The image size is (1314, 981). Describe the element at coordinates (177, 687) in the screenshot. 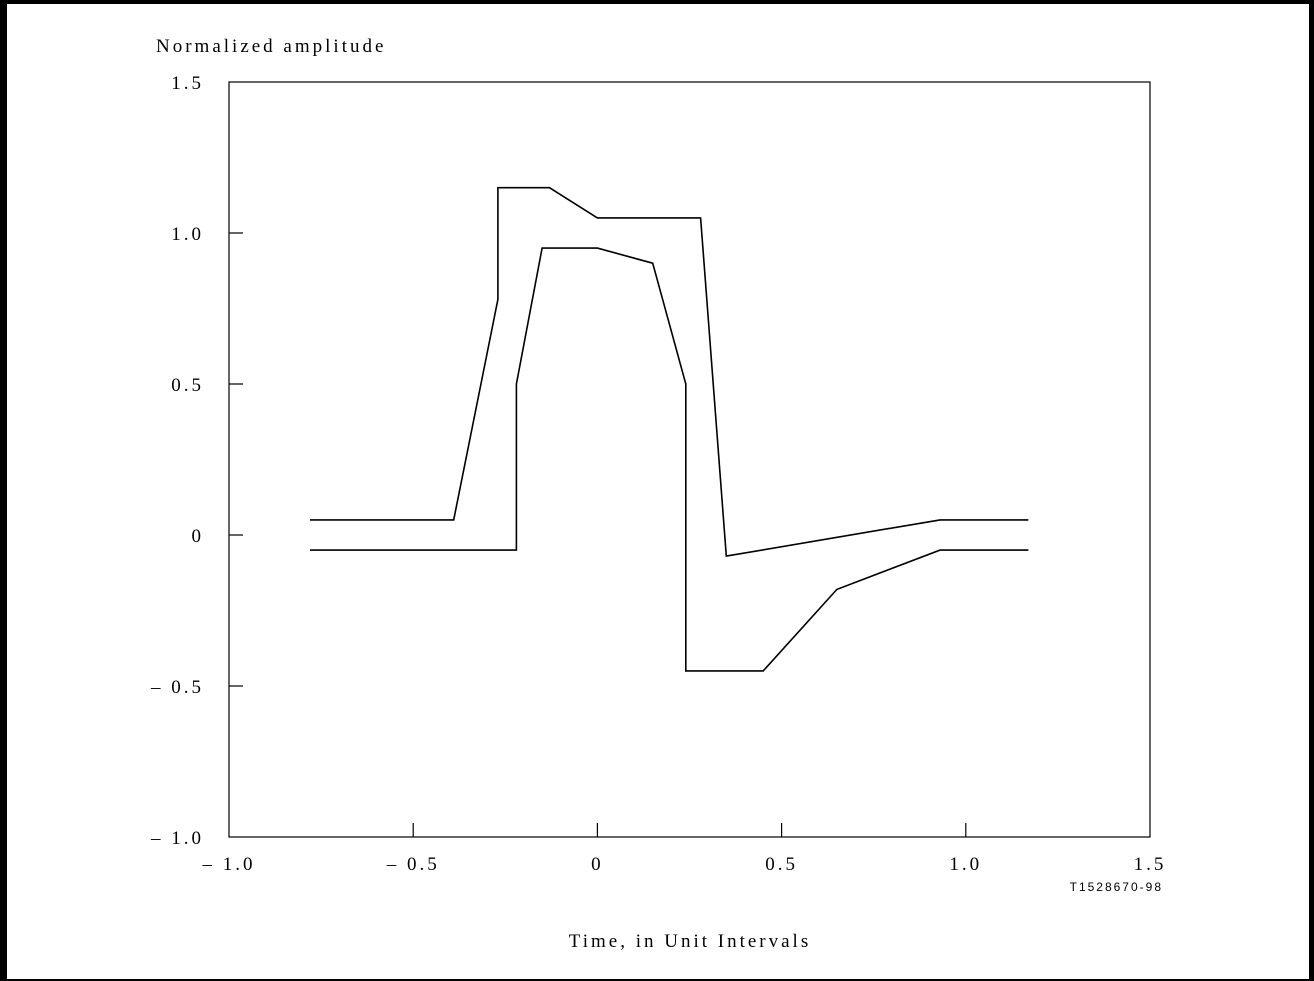

I see `y-tick-label: – 0.5` at that location.